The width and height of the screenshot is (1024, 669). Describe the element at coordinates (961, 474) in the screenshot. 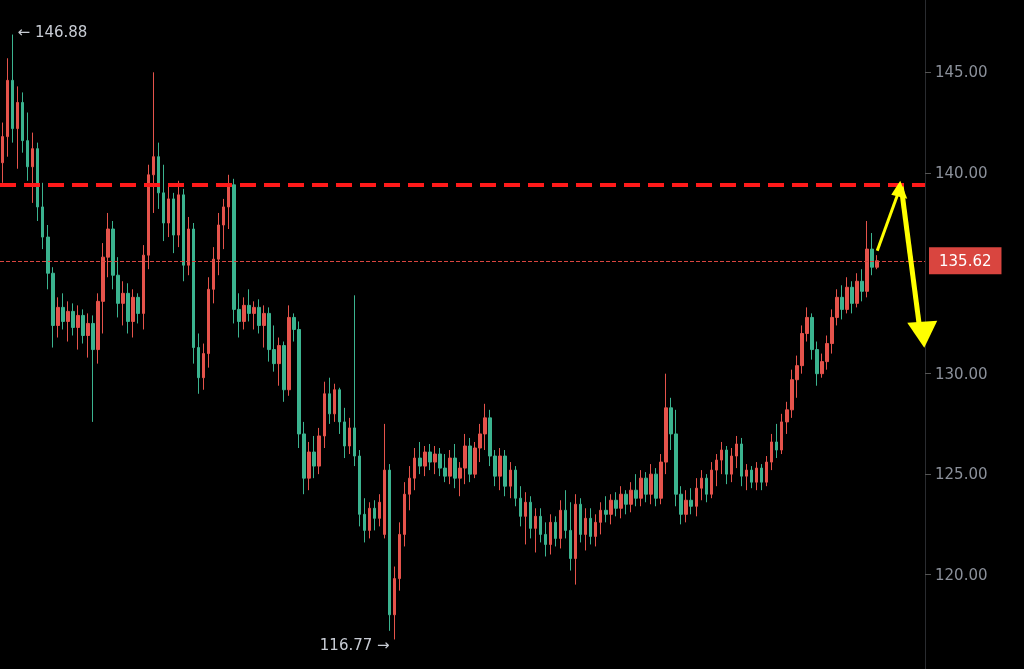

I see `y-tick-label: 125.00` at that location.